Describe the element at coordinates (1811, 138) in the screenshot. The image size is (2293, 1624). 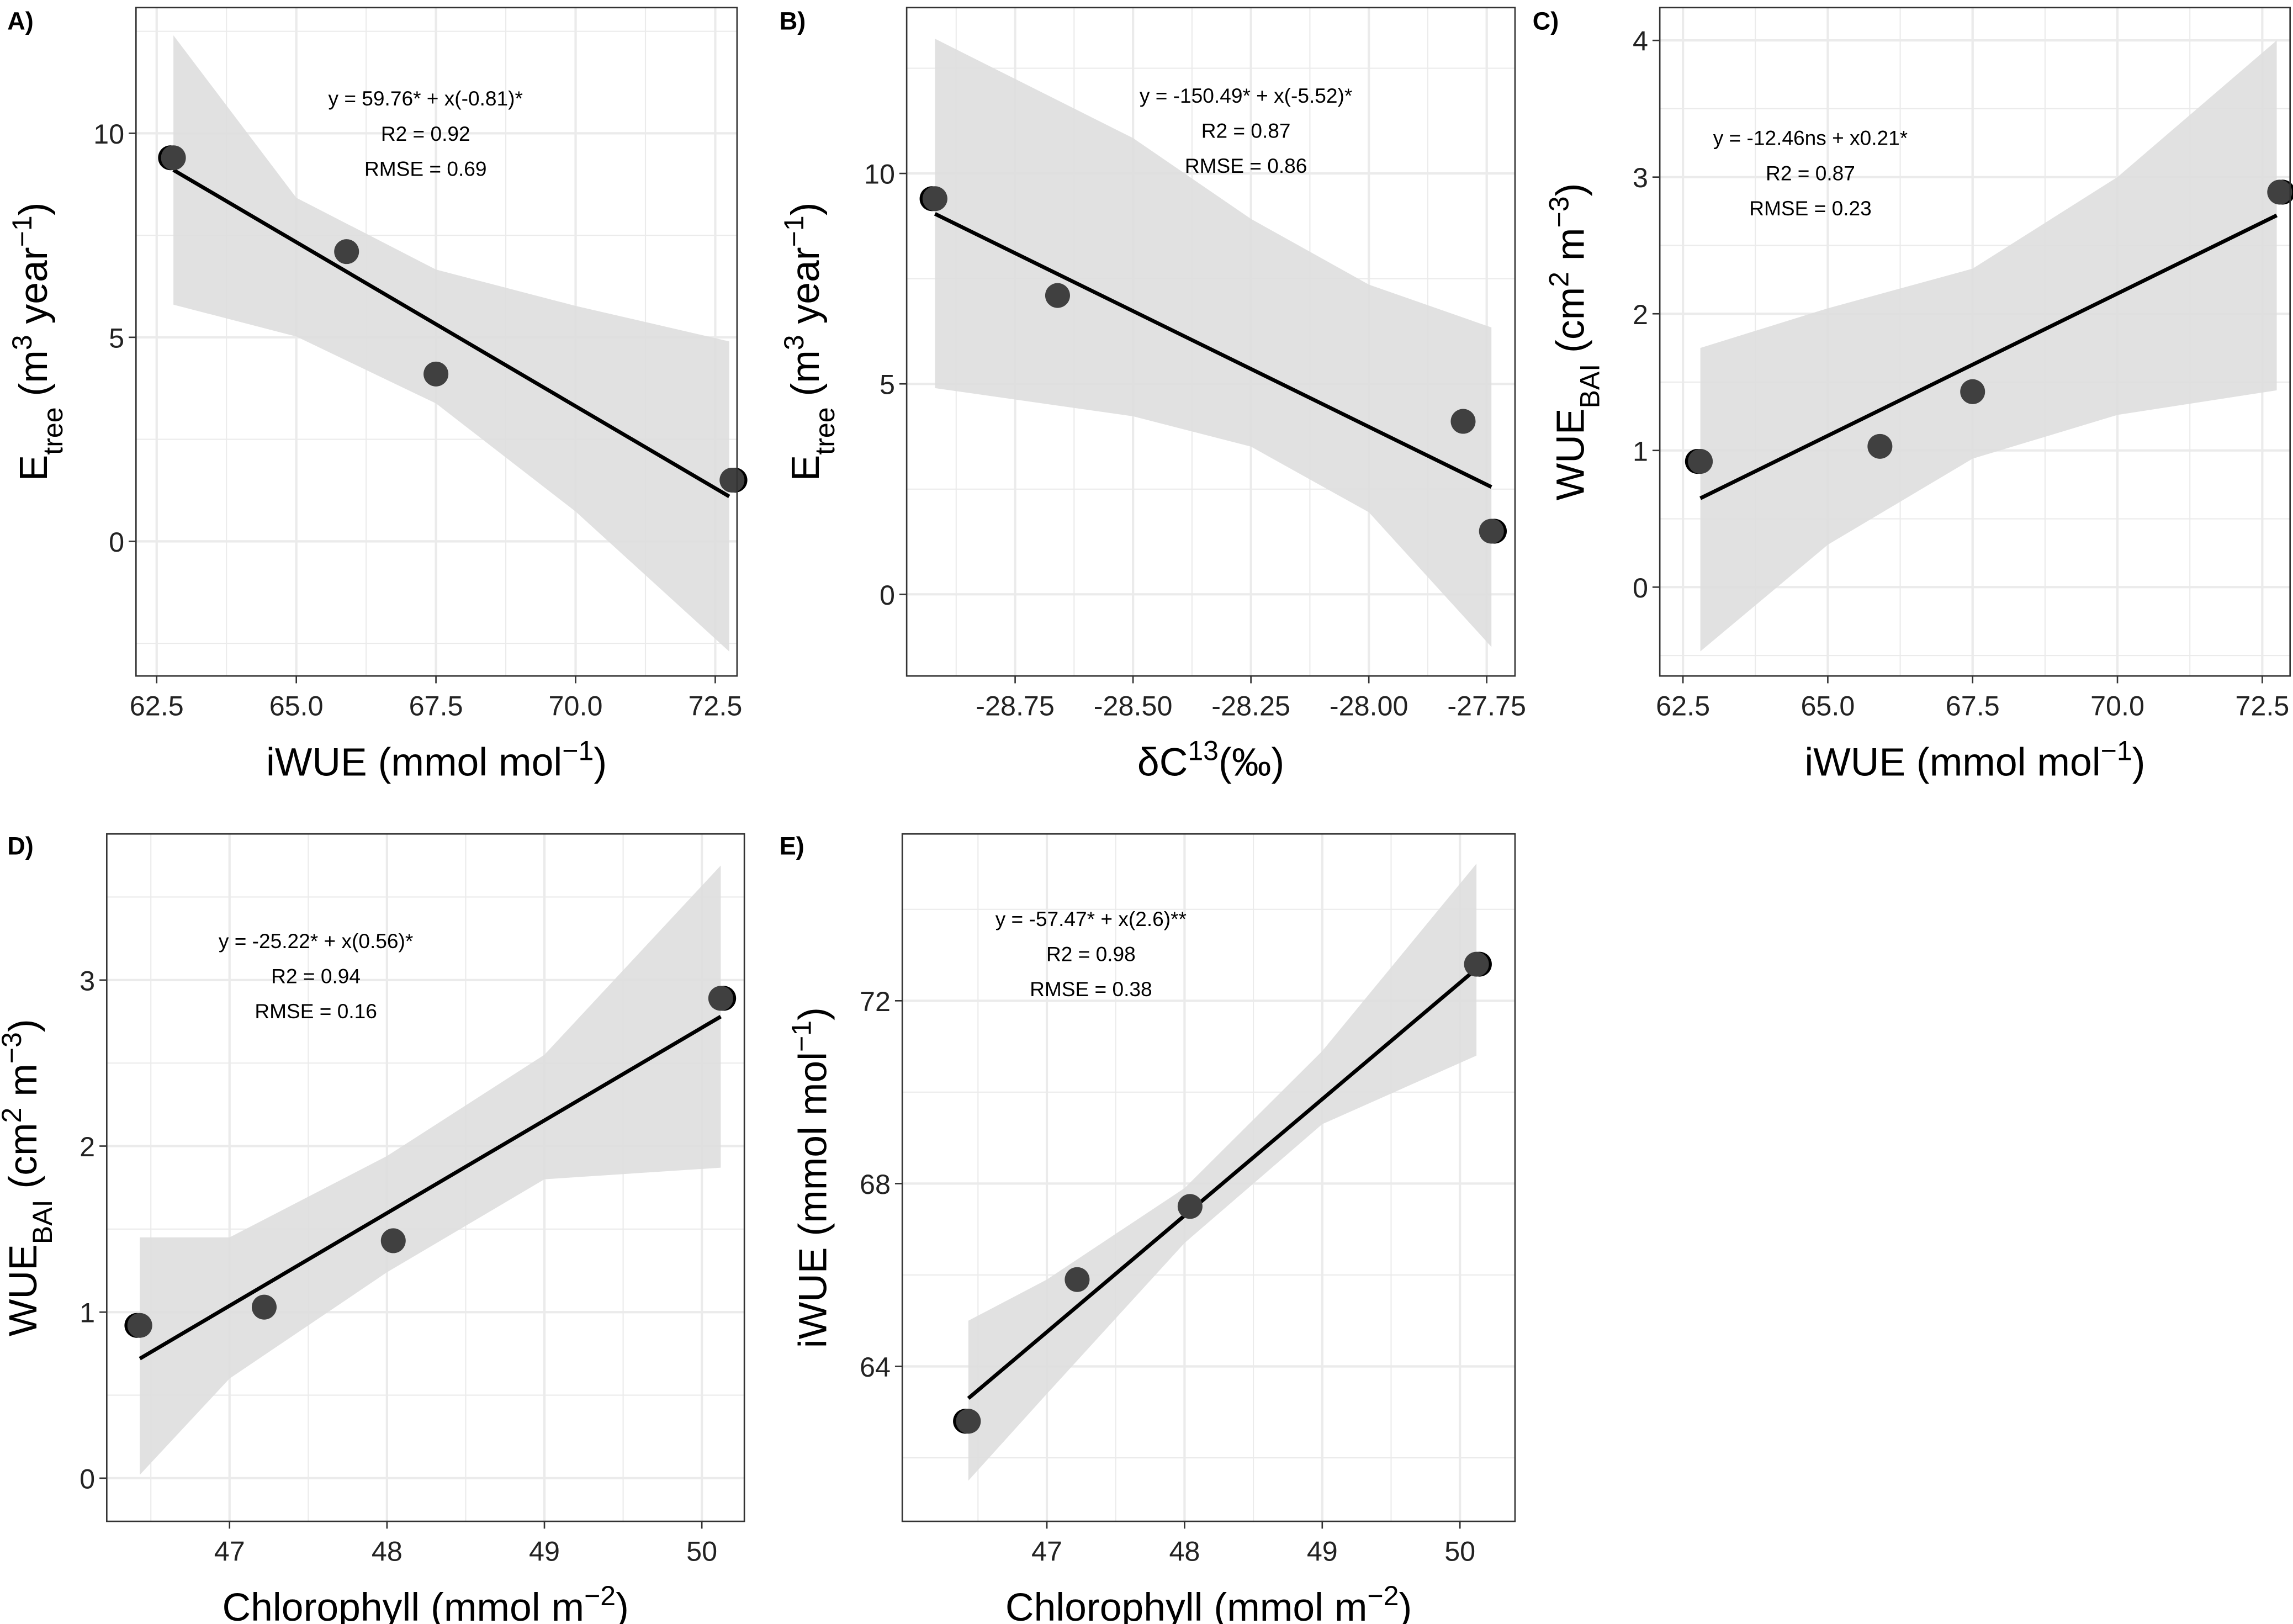
I see `regression-annotation: y = -12.46ns + x0.21*` at that location.